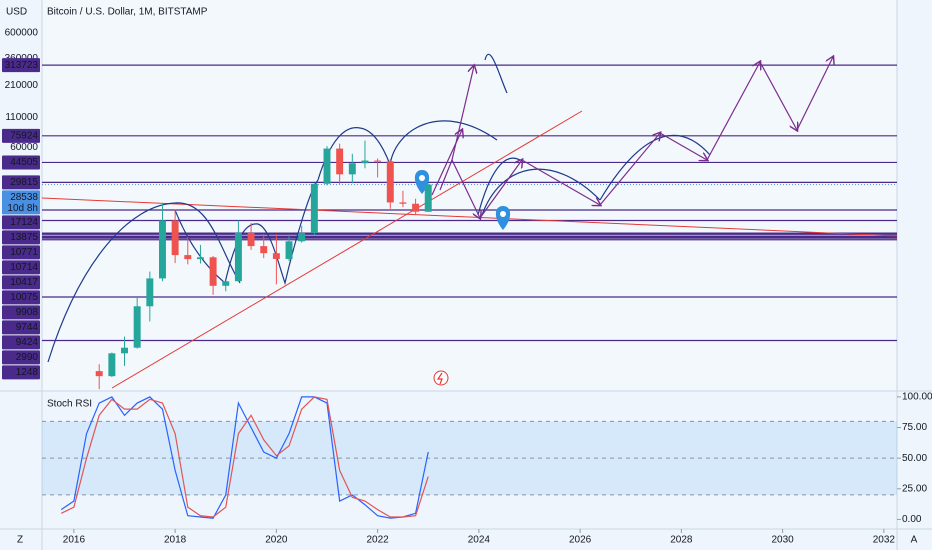 This screenshot has height=550, width=932. I want to click on x-tick-label: 2018, so click(175, 540).